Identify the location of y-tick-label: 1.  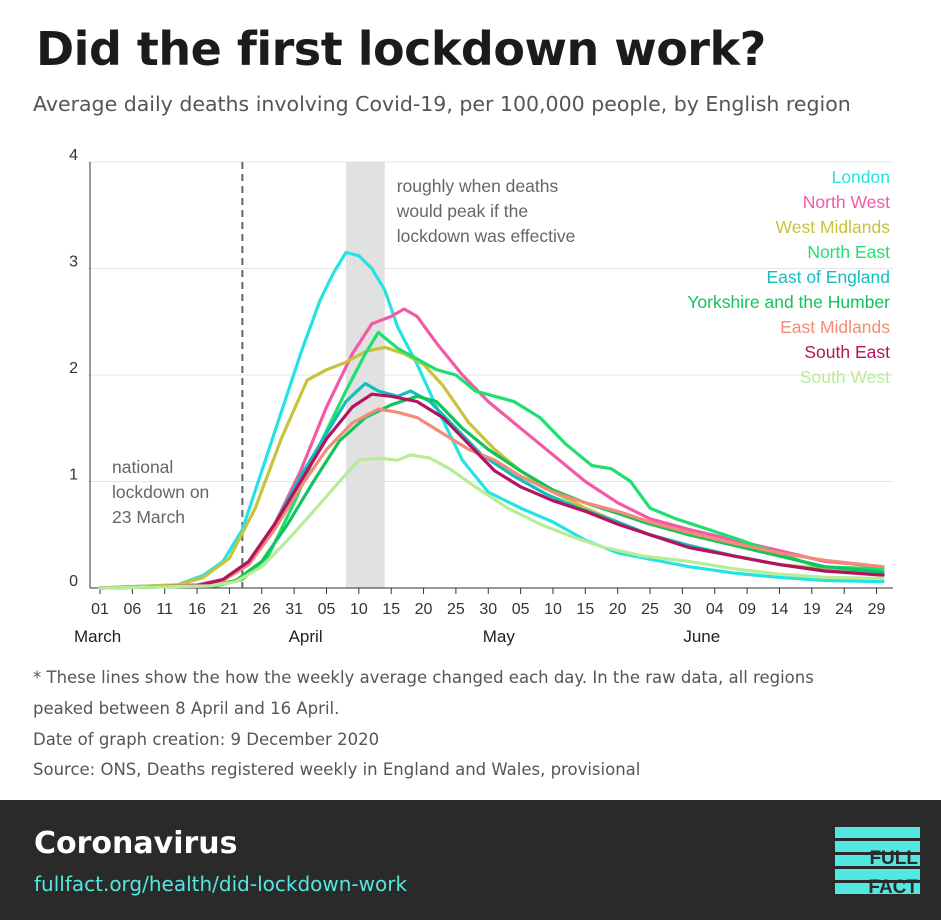
(73, 475).